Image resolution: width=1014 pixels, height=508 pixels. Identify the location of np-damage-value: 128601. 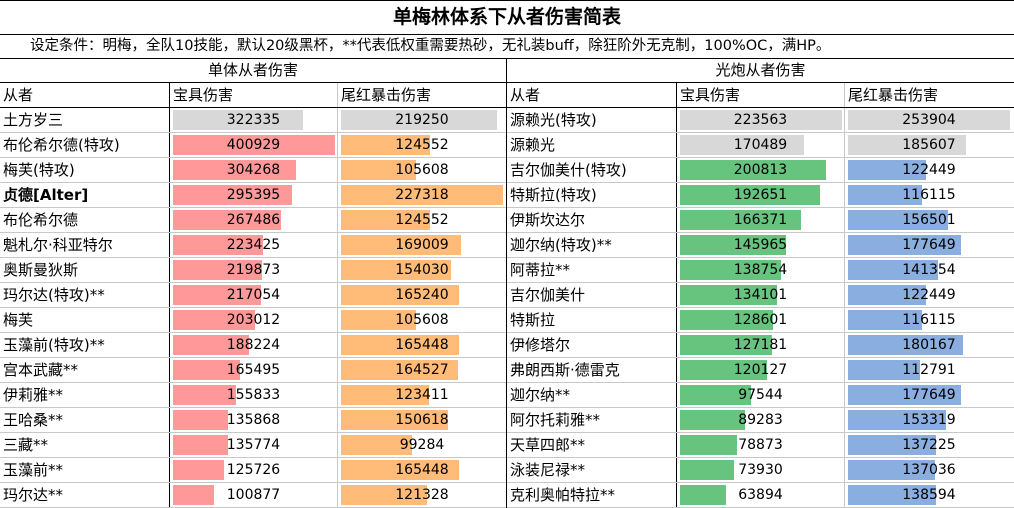
(760, 320).